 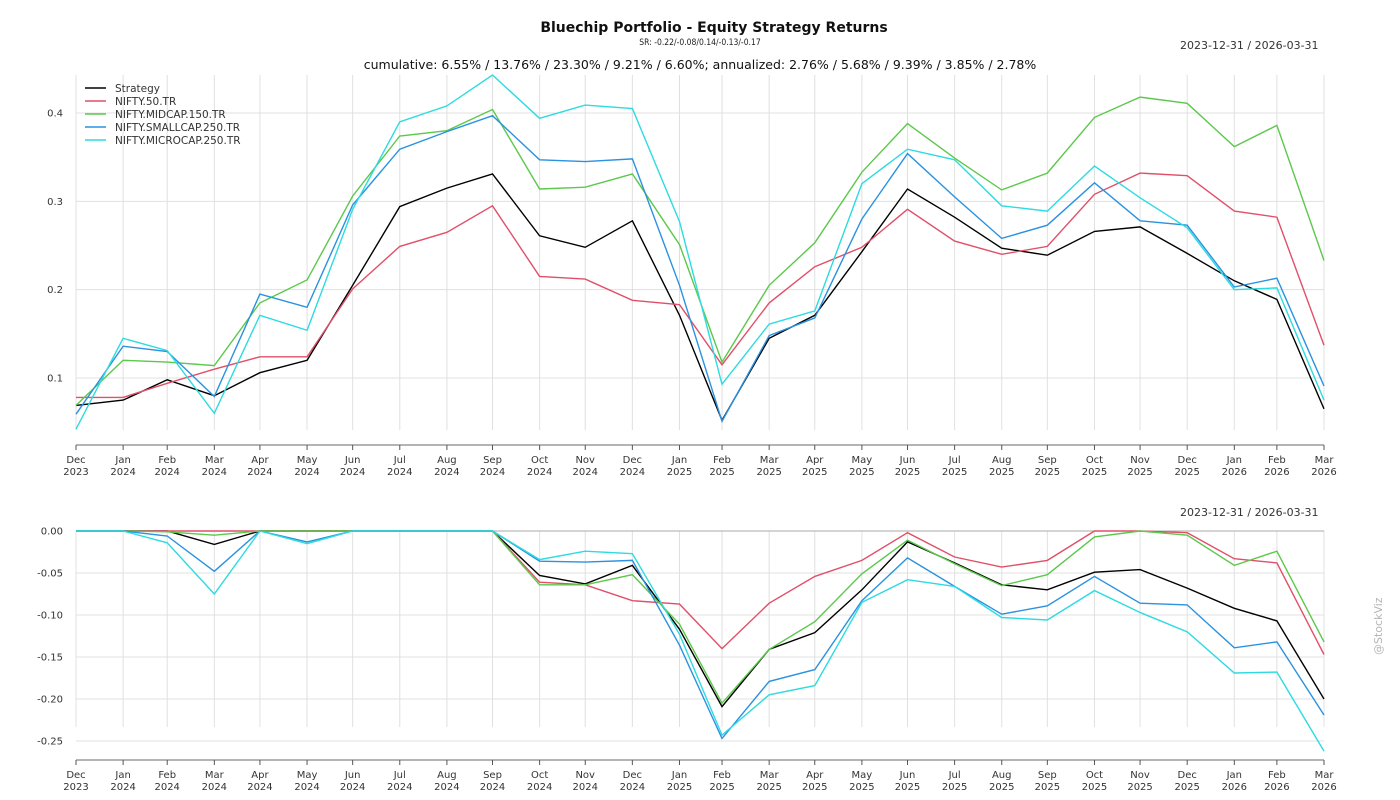 What do you see at coordinates (55, 290) in the screenshot?
I see `top-ytick-label: 0.2` at bounding box center [55, 290].